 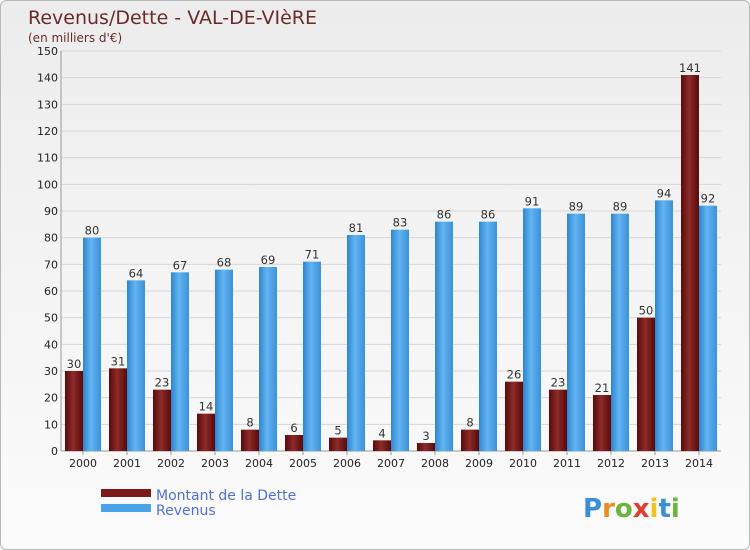 What do you see at coordinates (47, 158) in the screenshot?
I see `y-tick-label: 110` at bounding box center [47, 158].